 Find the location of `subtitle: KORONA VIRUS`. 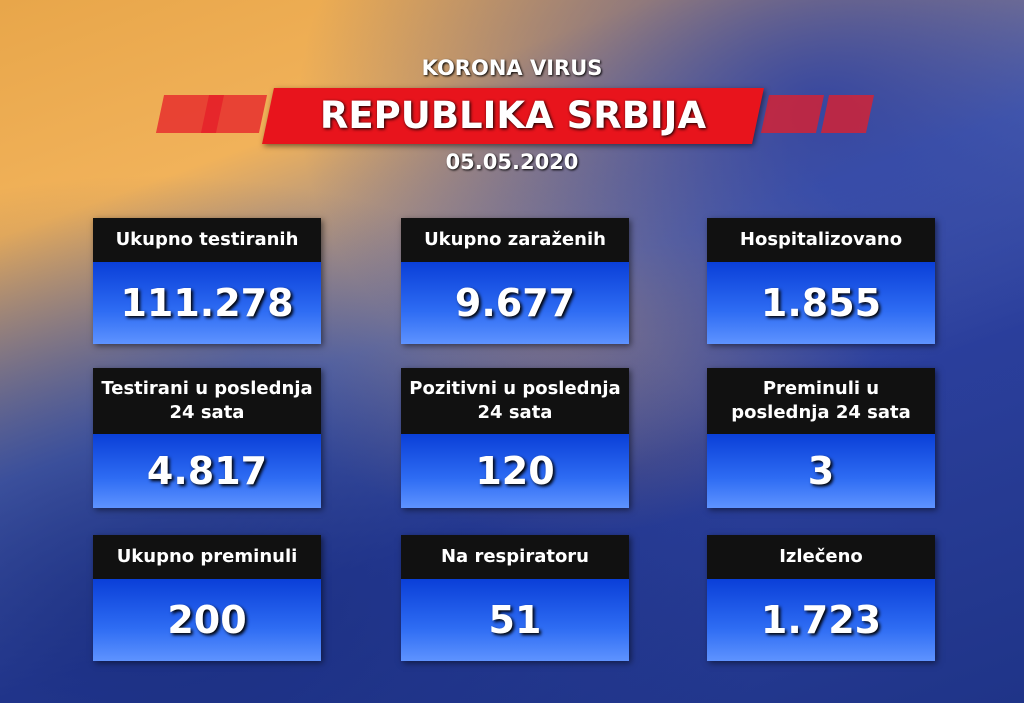

subtitle: KORONA VIRUS is located at coordinates (512, 68).